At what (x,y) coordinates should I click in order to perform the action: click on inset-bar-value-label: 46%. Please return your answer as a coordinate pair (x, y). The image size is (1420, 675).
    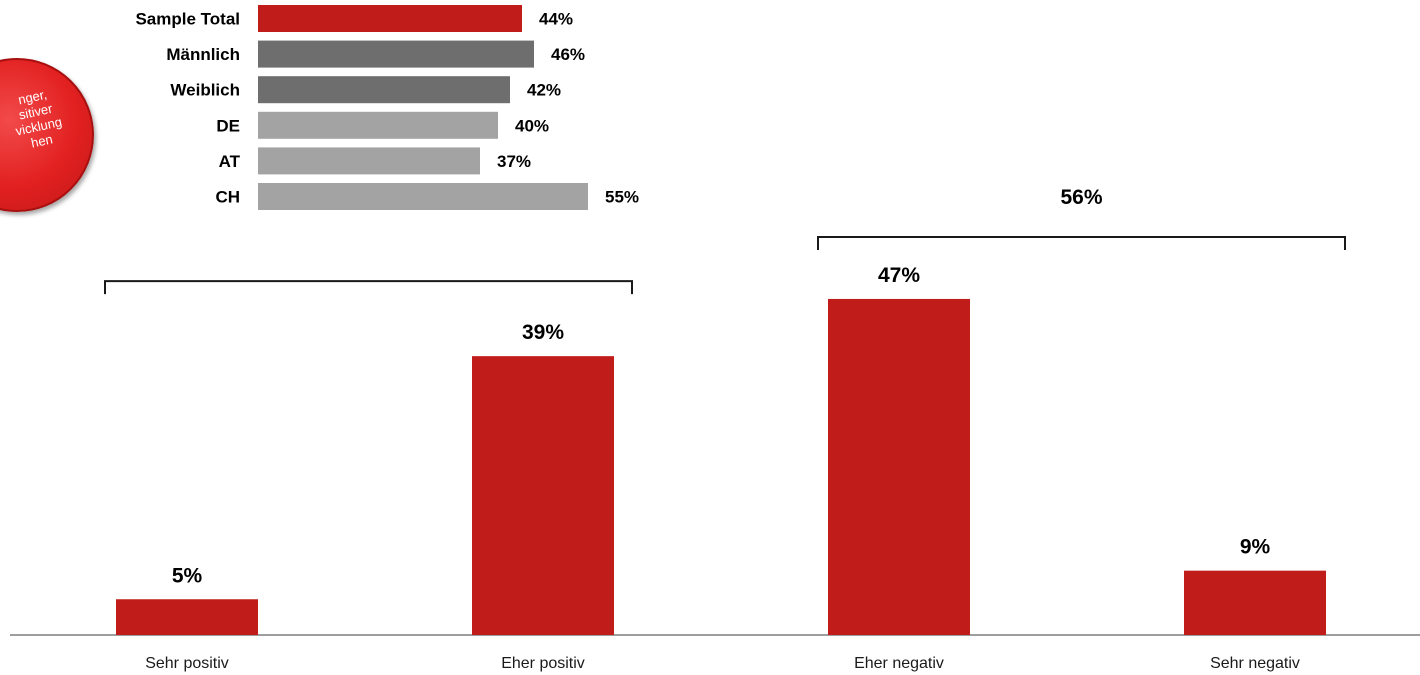
    Looking at the image, I should click on (568, 54).